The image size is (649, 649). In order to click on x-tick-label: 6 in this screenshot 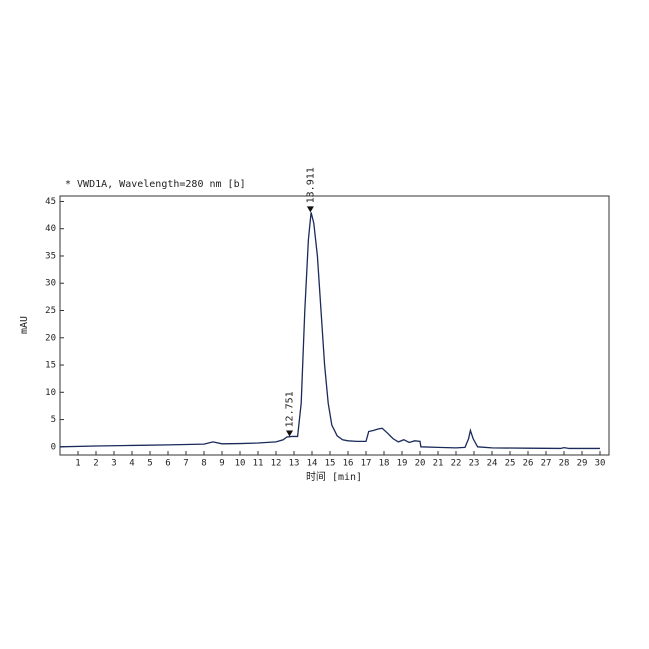, I will do `click(167, 464)`.